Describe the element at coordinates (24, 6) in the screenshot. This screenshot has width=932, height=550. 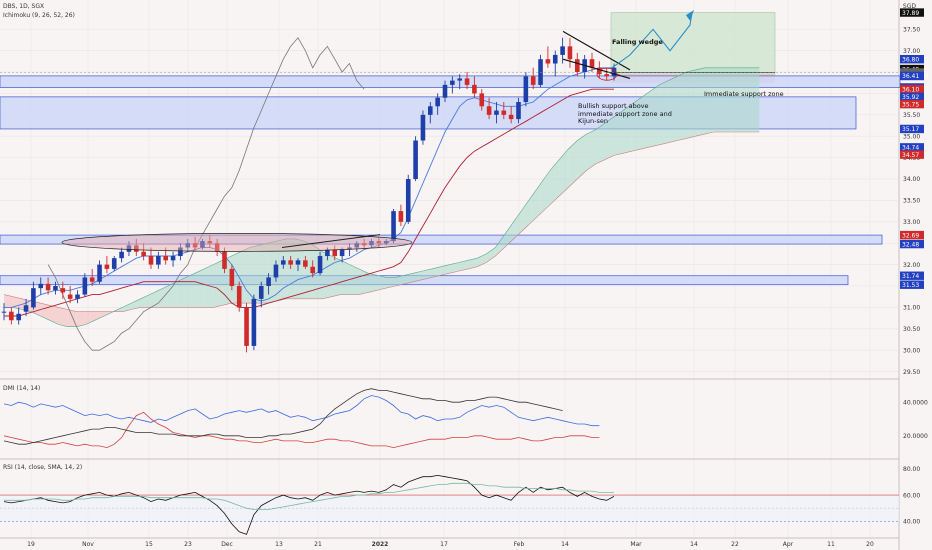
I see `symbol-line: DBS, 1D, SGX` at that location.